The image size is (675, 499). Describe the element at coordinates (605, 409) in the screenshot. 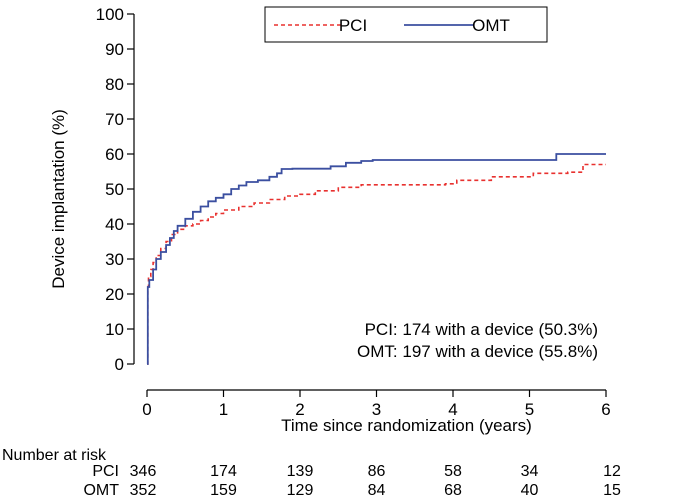

I see `x-tick-label: 6` at that location.